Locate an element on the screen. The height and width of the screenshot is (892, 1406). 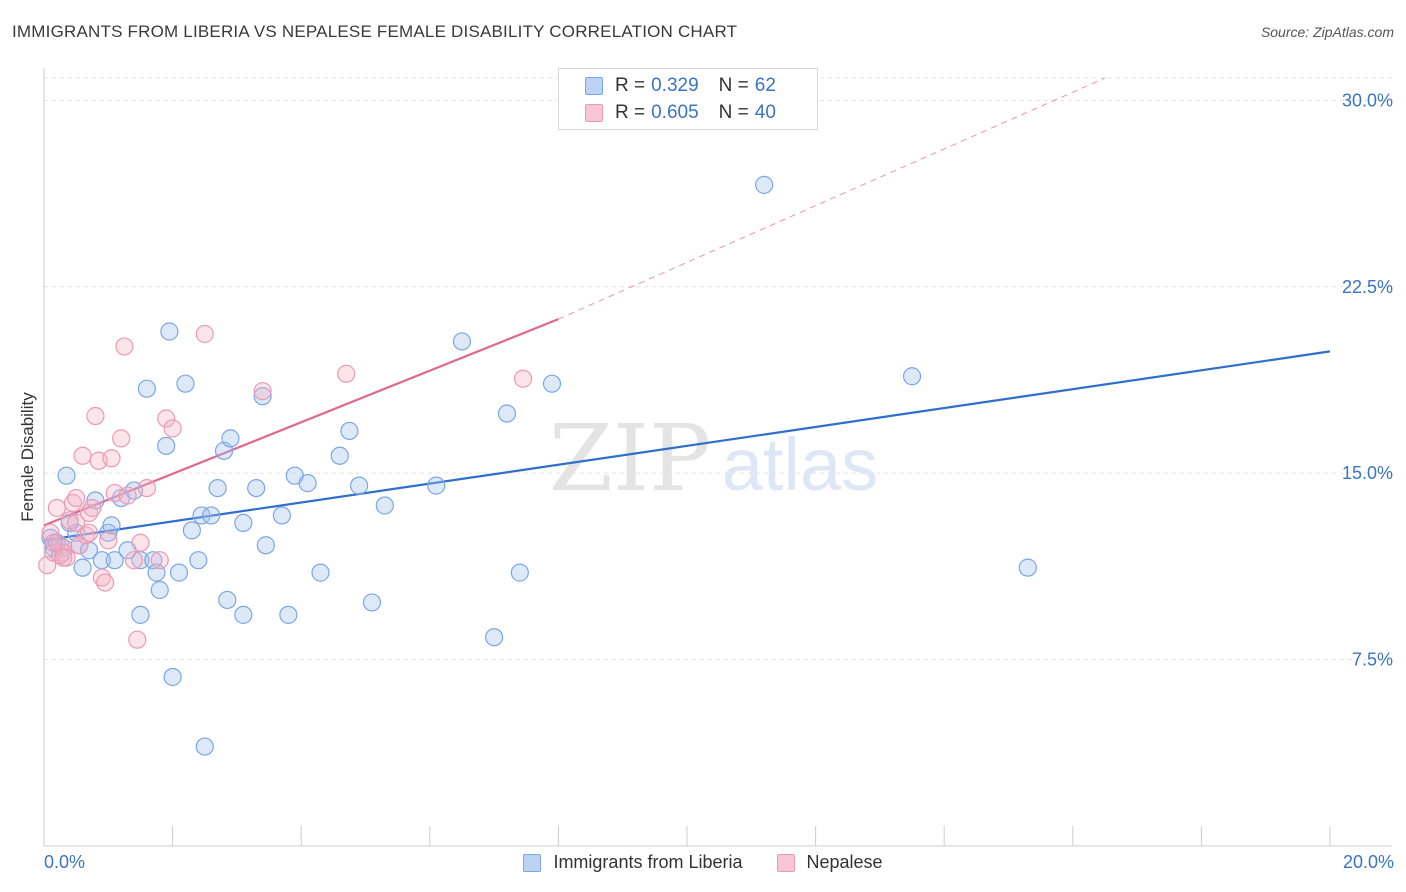
y-tick-label: 7.5% is located at coordinates (1372, 660).